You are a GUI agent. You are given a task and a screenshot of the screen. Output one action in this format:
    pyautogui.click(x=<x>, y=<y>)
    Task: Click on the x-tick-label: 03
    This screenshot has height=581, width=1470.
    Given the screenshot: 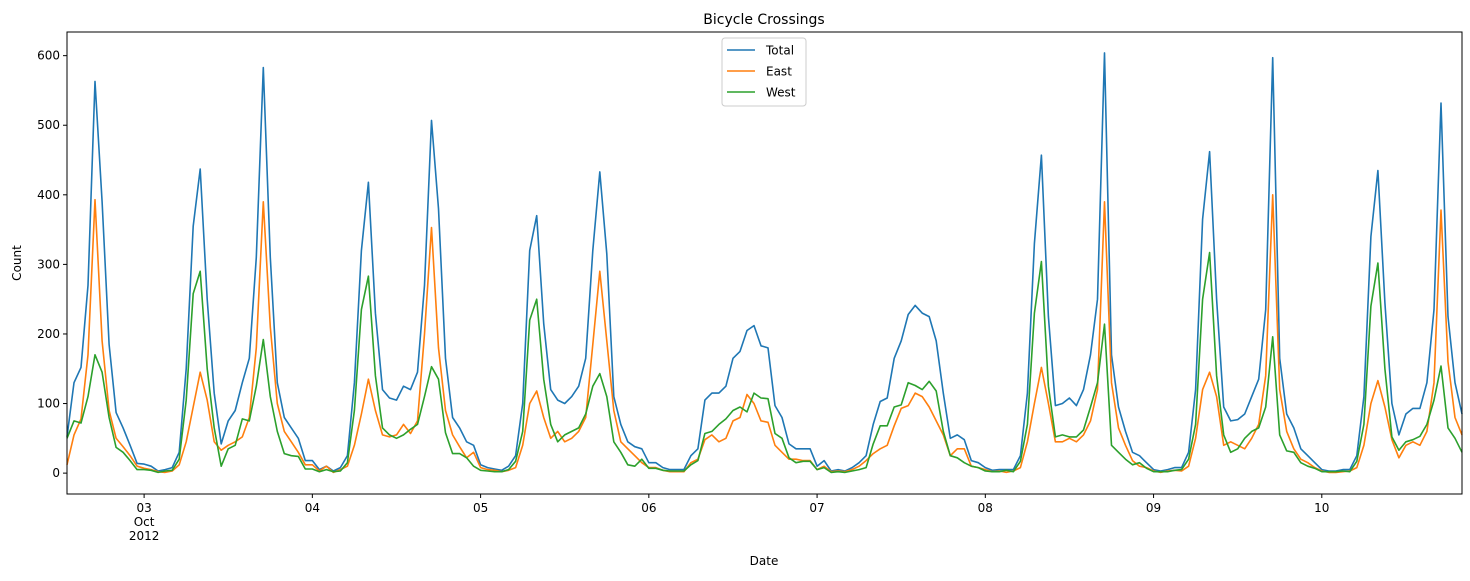 What is the action you would take?
    pyautogui.click(x=143, y=508)
    